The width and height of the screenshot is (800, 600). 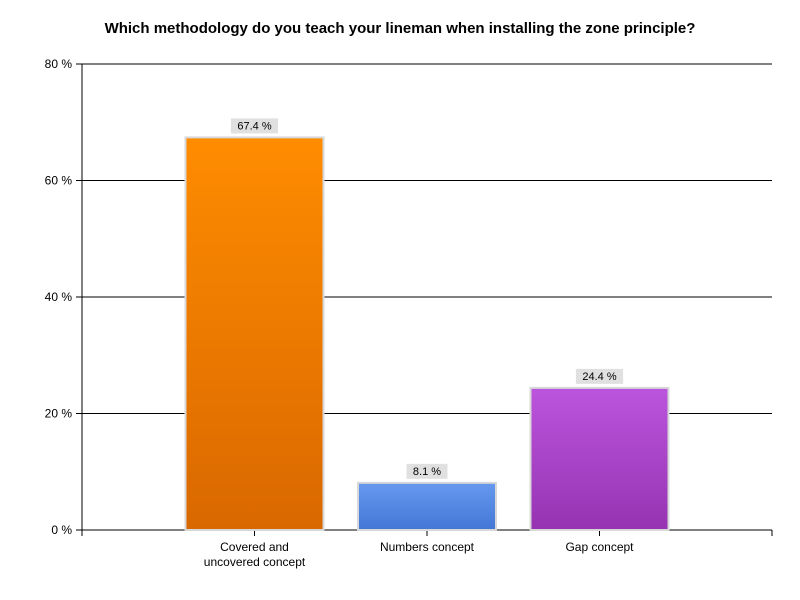 I want to click on data-label: 24.4 %, so click(x=599, y=377).